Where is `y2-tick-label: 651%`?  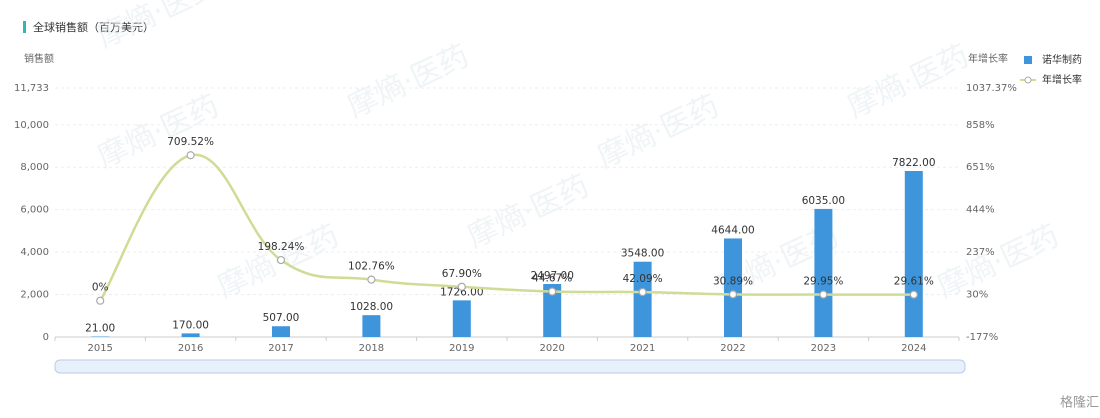
y2-tick-label: 651% is located at coordinates (980, 167).